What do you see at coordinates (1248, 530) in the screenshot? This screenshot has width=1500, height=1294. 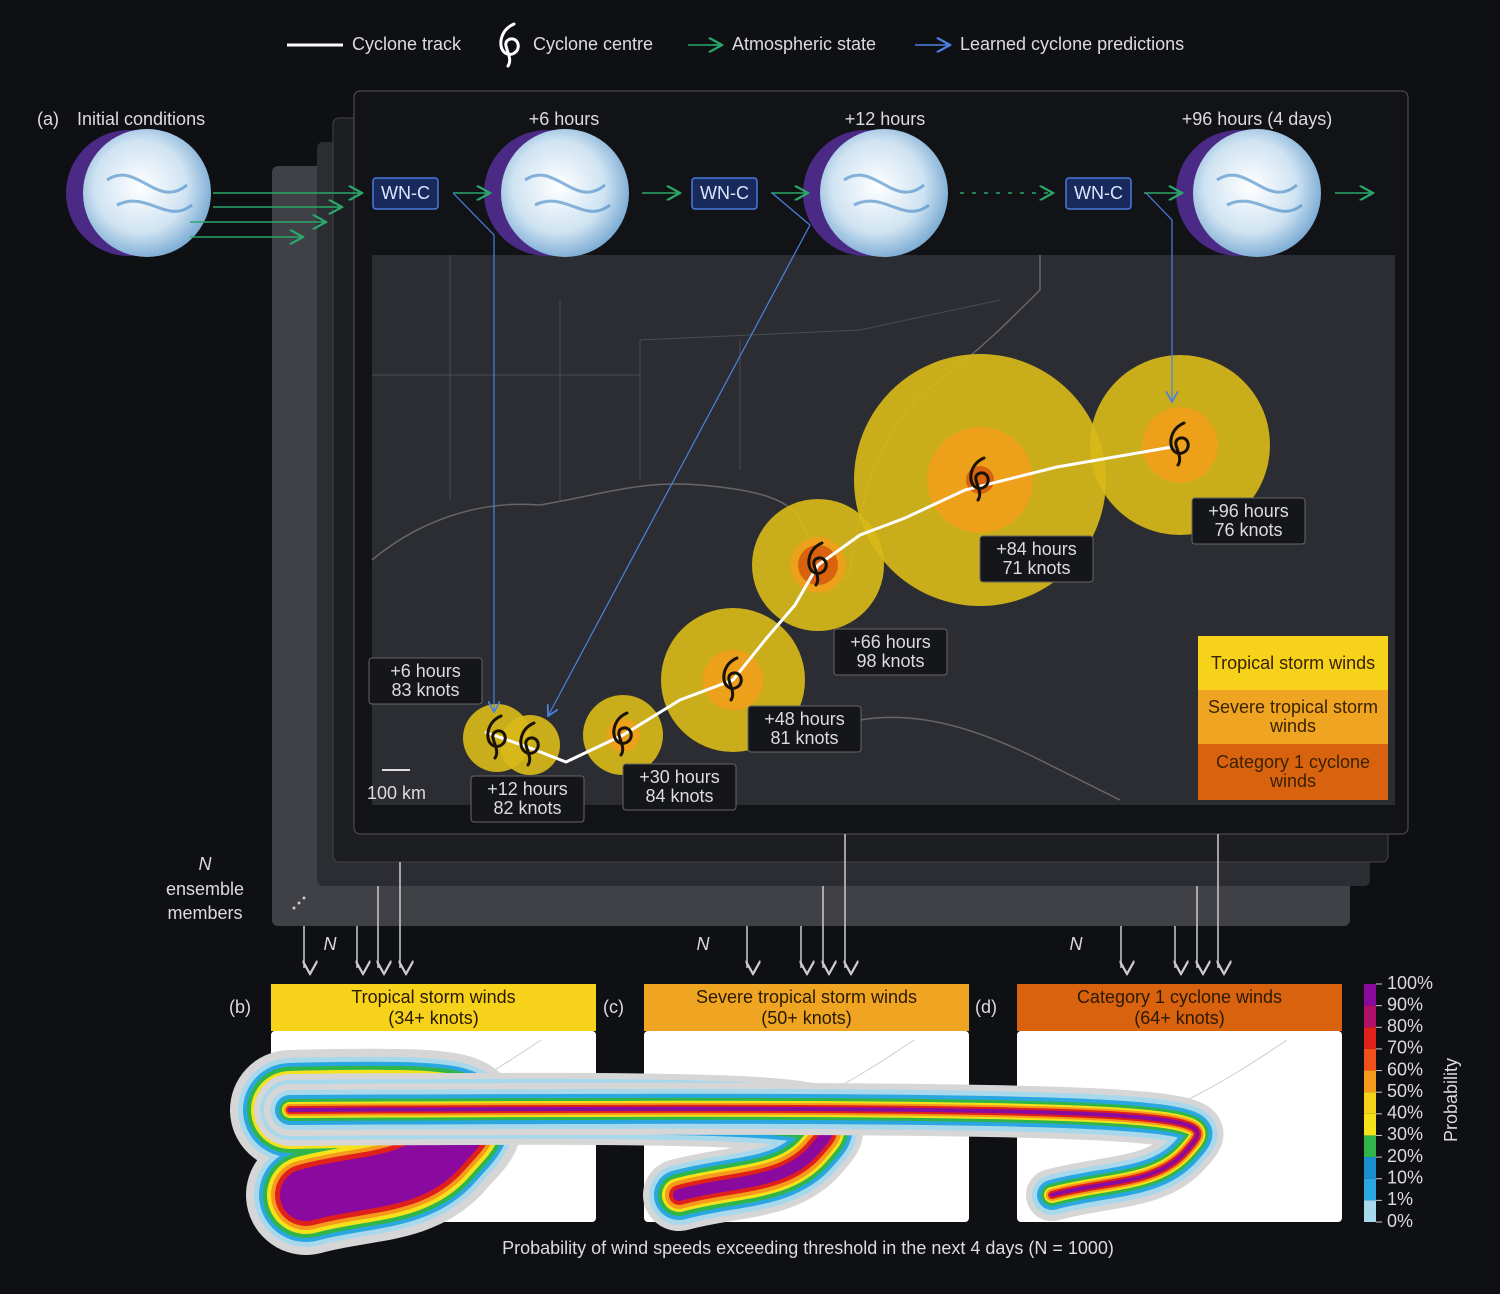 I see `track-wind: 76 knots` at bounding box center [1248, 530].